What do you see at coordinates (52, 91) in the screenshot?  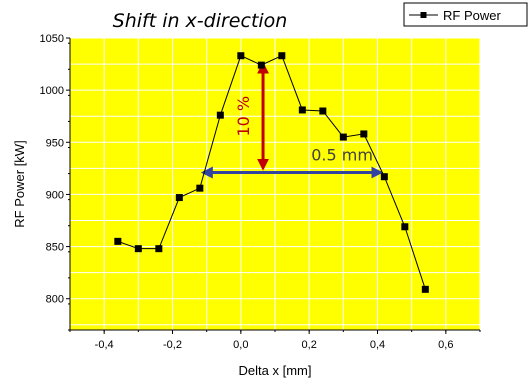 I see `y-tick-label: 1000` at bounding box center [52, 91].